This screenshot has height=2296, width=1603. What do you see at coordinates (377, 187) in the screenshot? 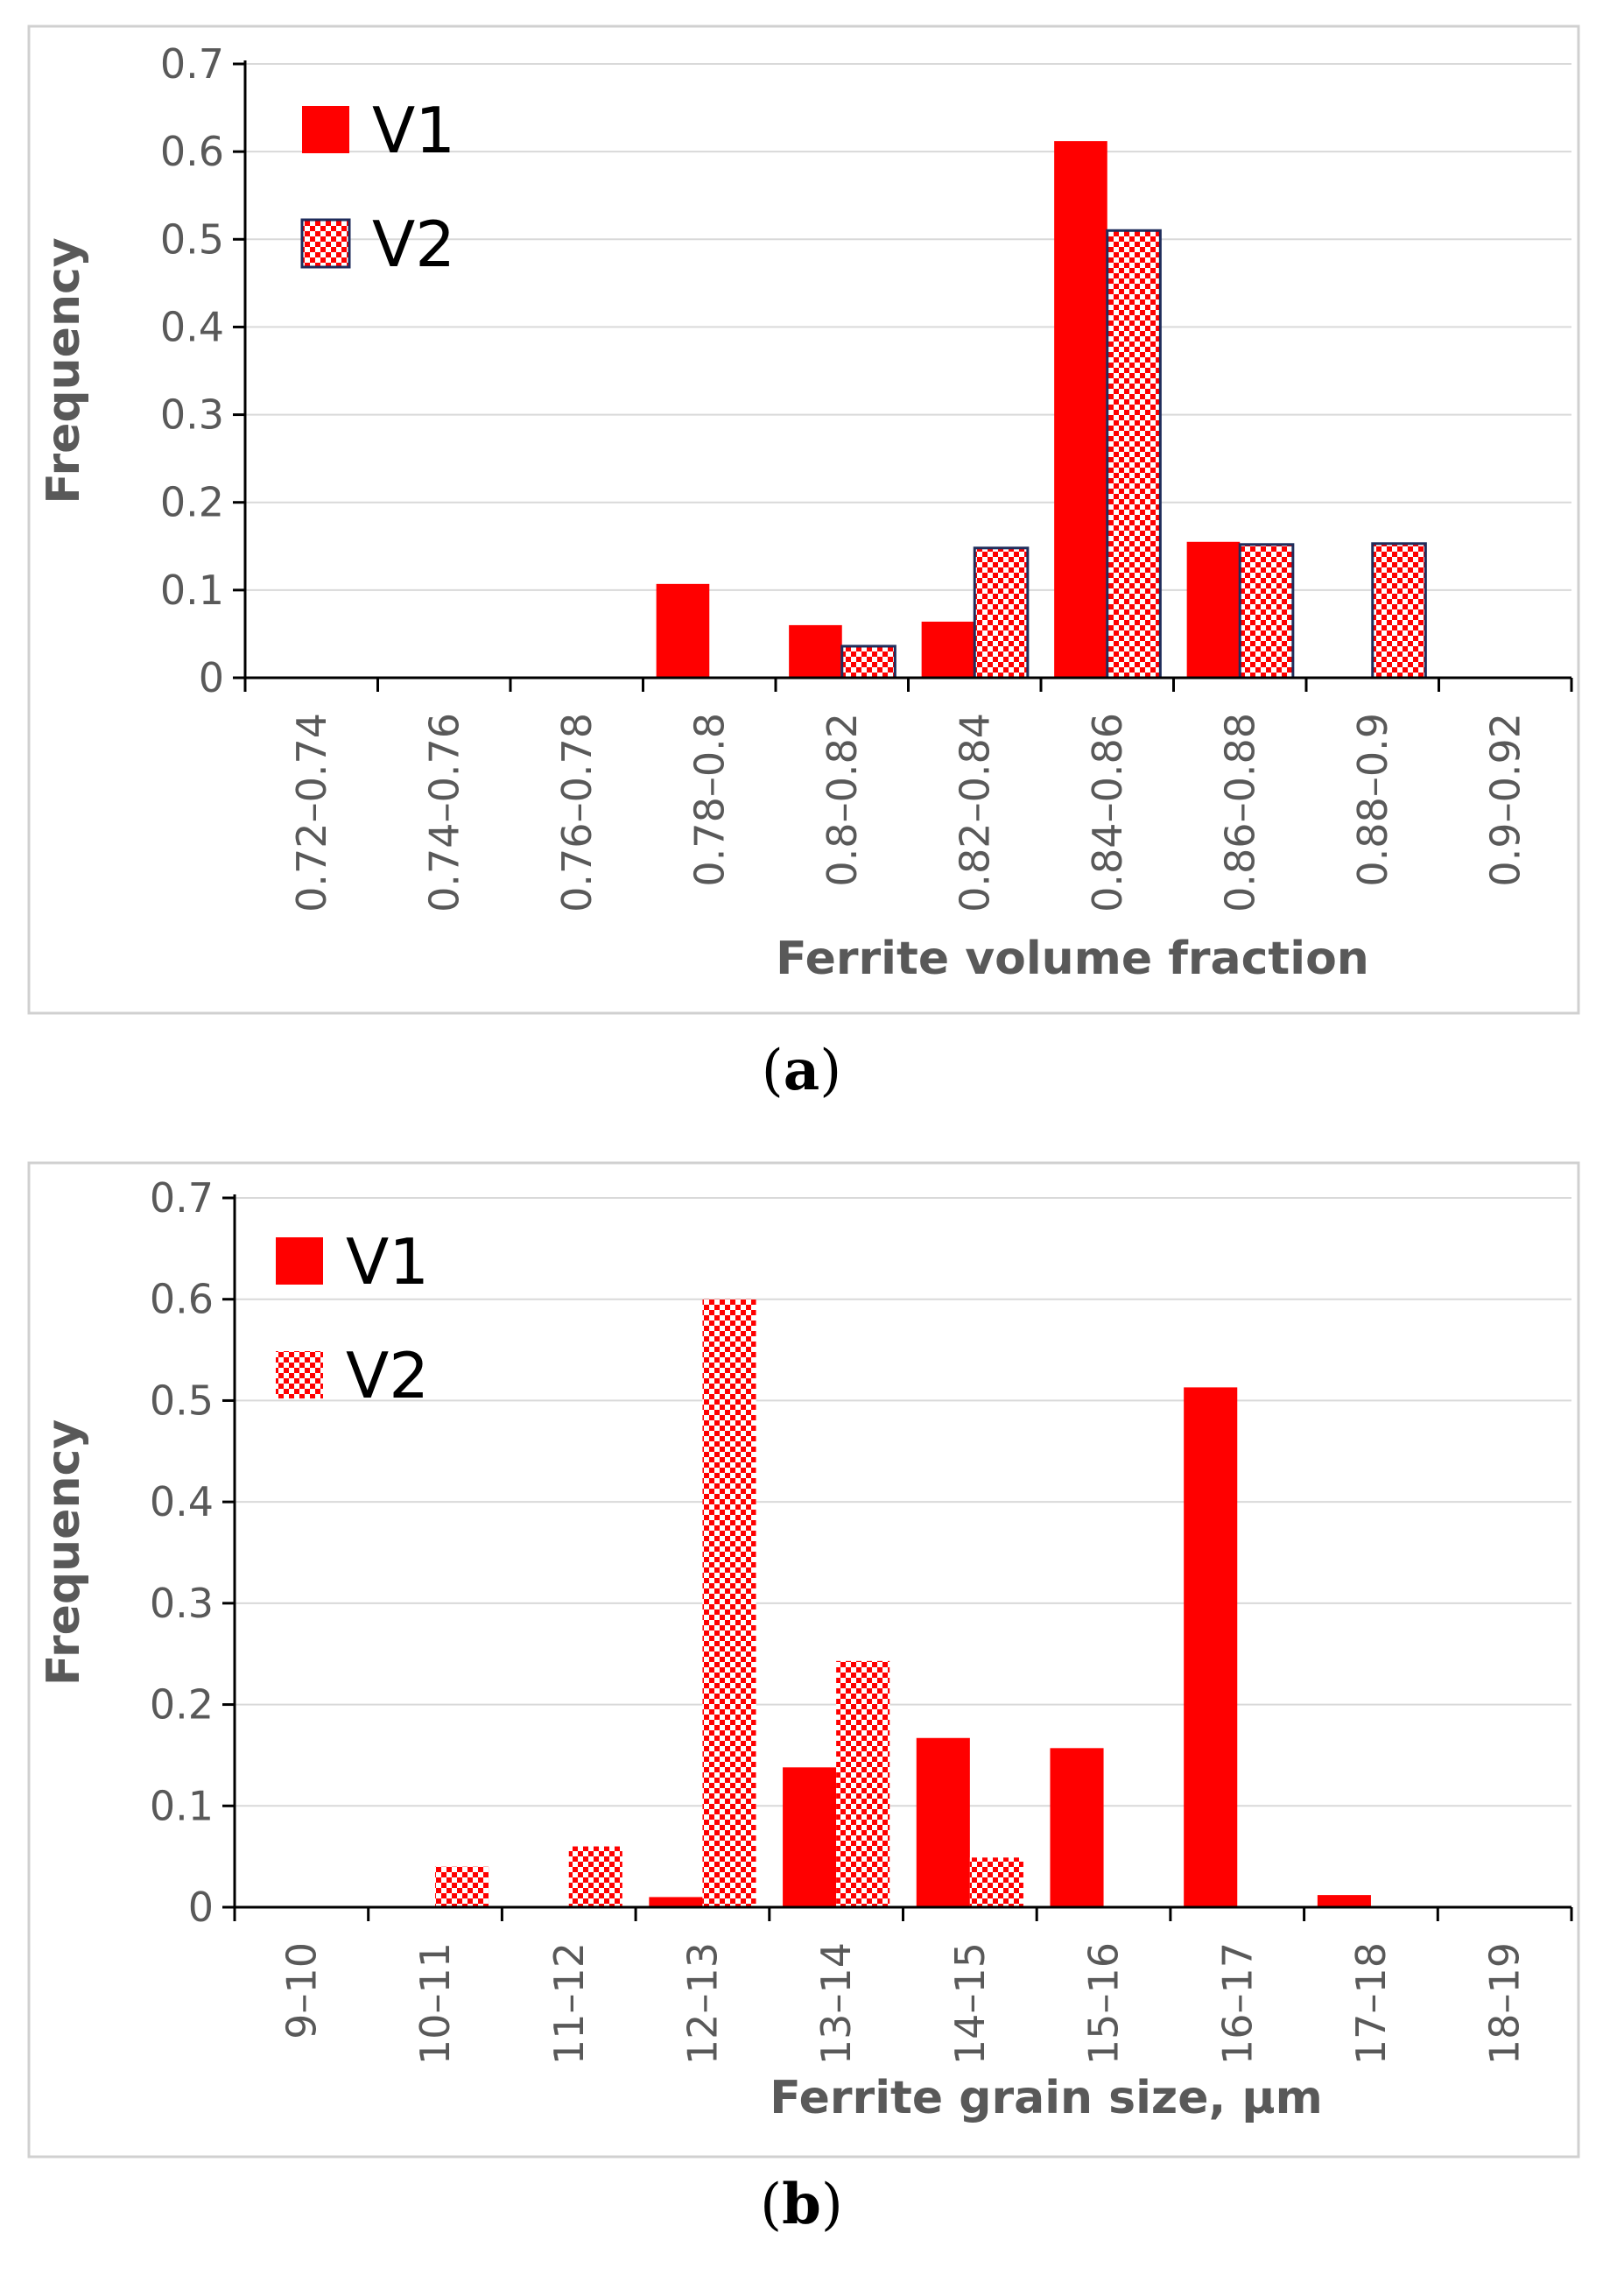
I see `chart-a-legend: V1 V2` at bounding box center [377, 187].